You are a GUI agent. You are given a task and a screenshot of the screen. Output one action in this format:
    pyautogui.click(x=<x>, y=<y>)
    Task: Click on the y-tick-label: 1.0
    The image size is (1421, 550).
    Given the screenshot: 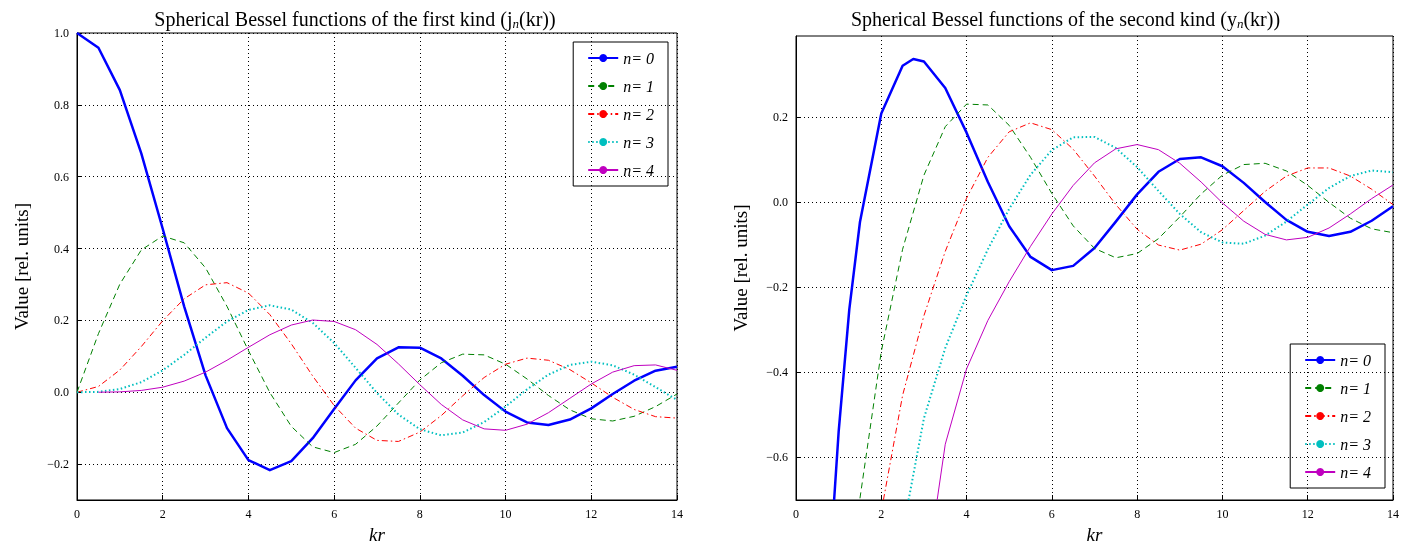 What is the action you would take?
    pyautogui.click(x=61, y=33)
    